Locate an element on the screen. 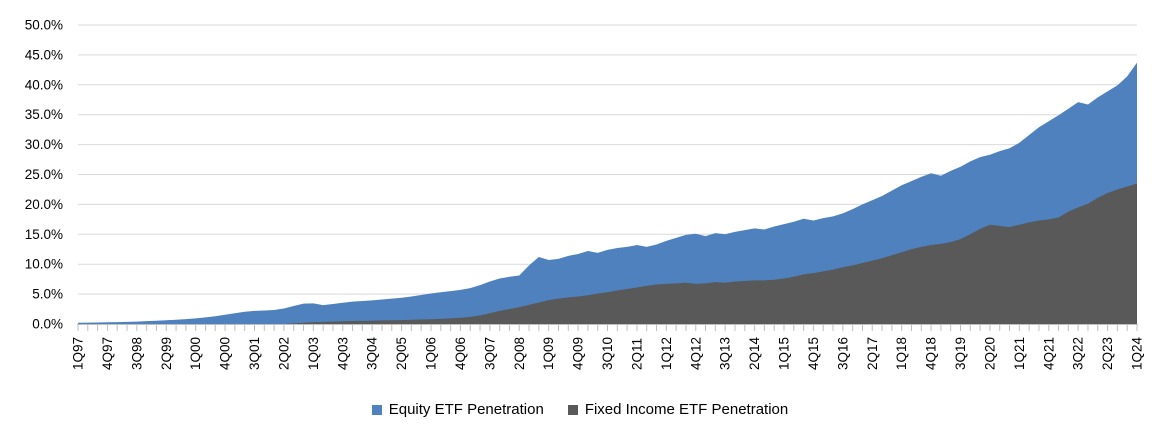  x-tick-label: 4Q12 is located at coordinates (695, 353).